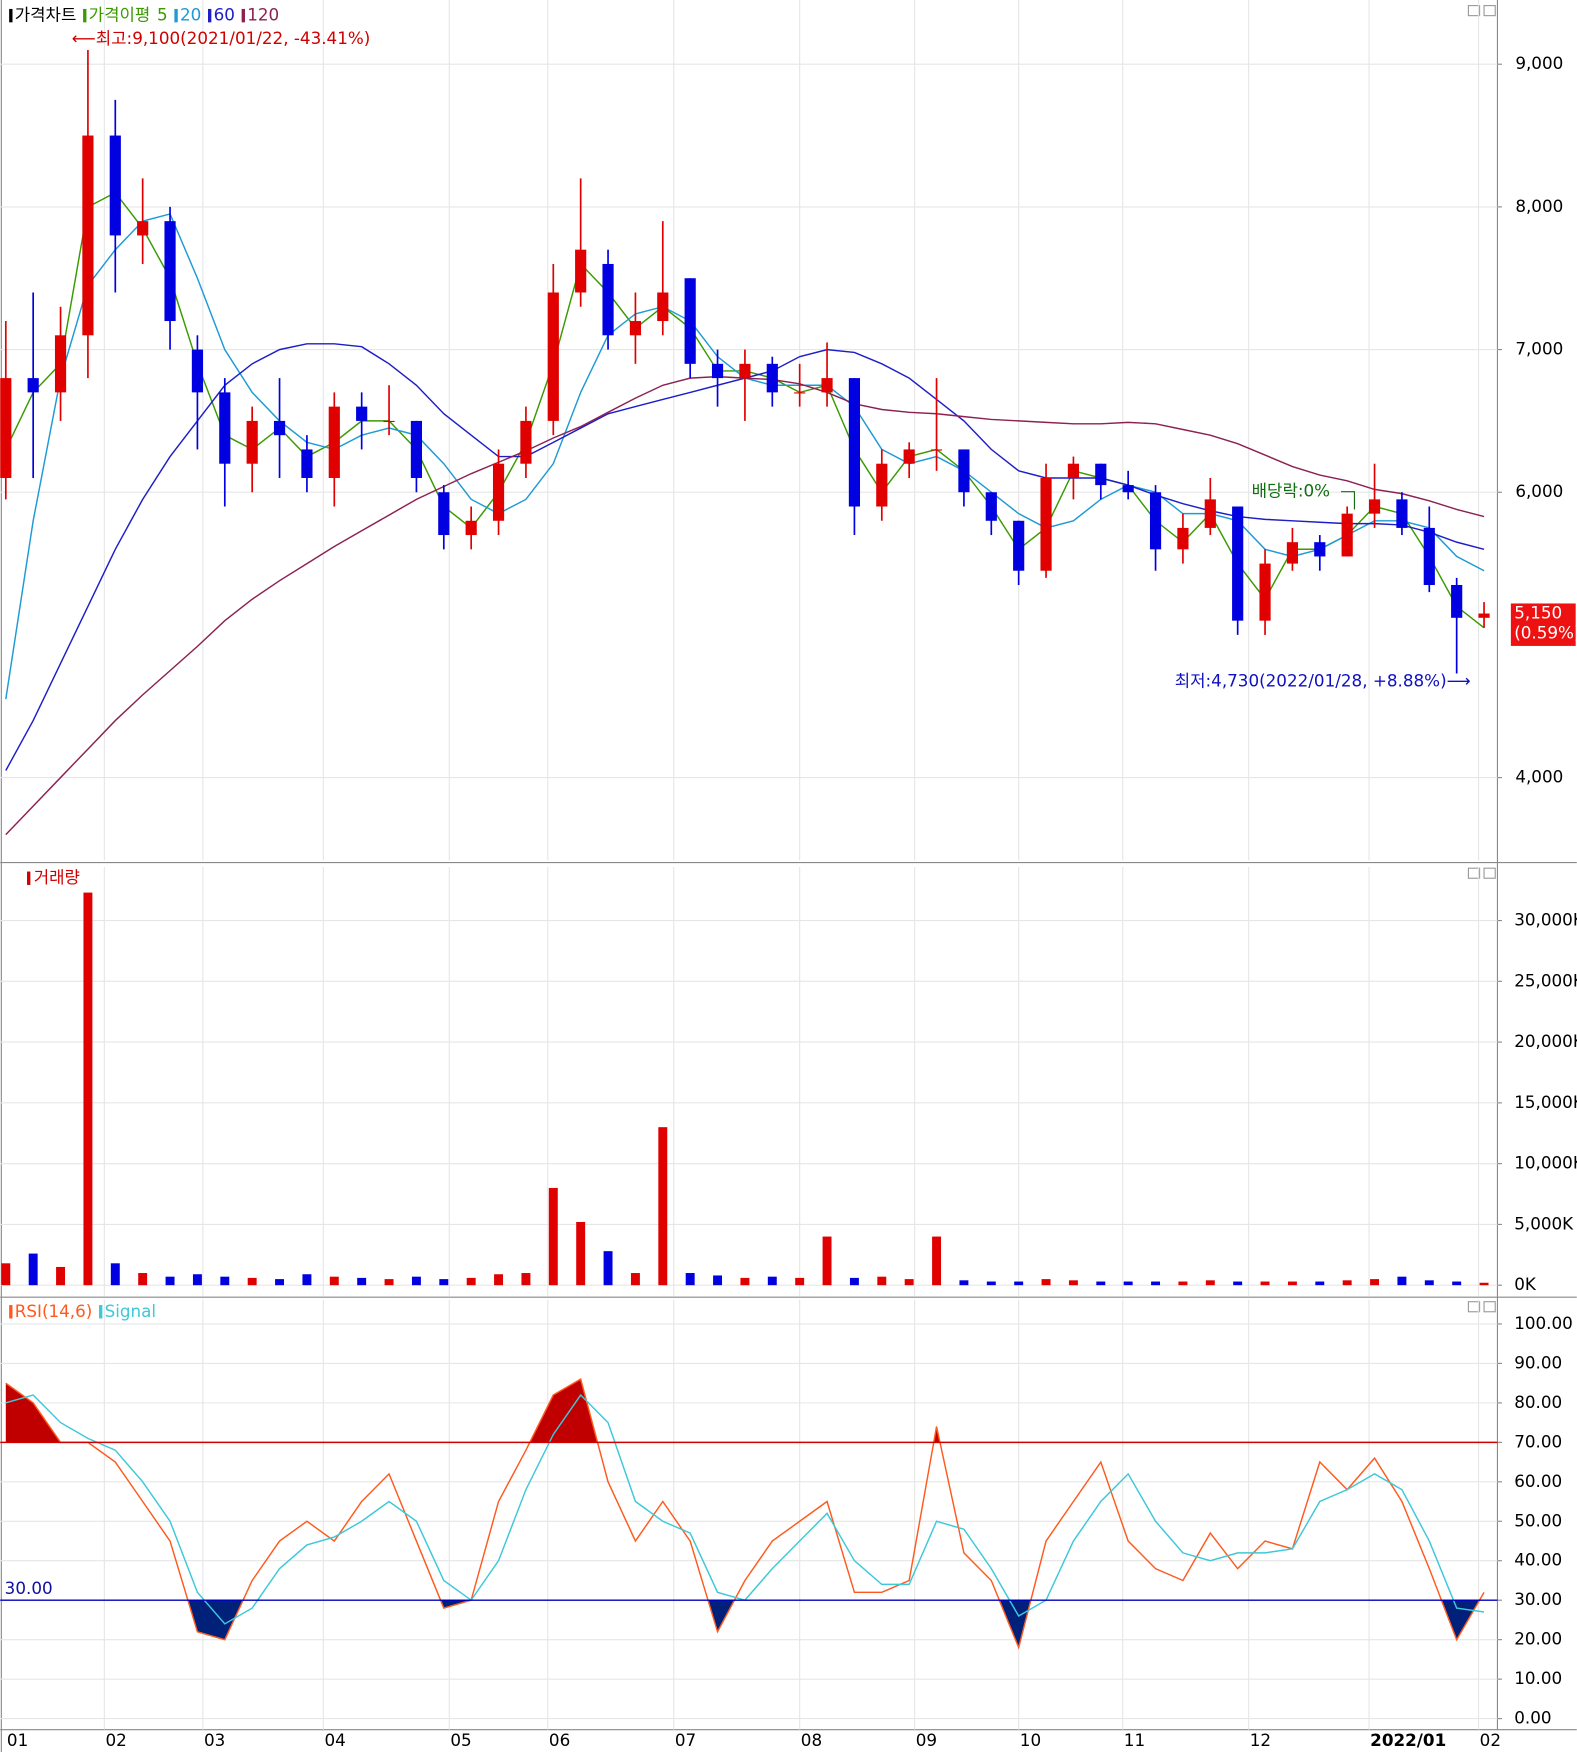  What do you see at coordinates (1539, 206) in the screenshot?
I see `y-tick-label: 8,000` at bounding box center [1539, 206].